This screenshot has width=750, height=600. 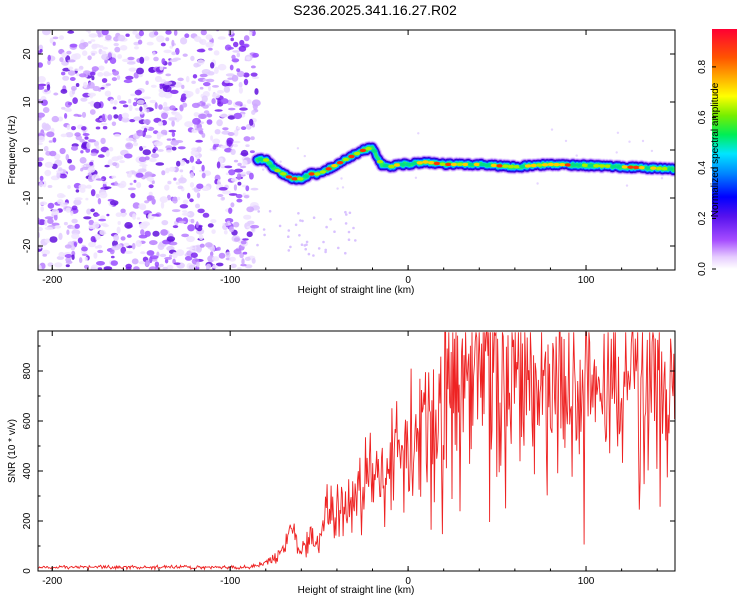 What do you see at coordinates (12, 150) in the screenshot?
I see `spectrogram-y-label: Frequency (Hz)` at bounding box center [12, 150].